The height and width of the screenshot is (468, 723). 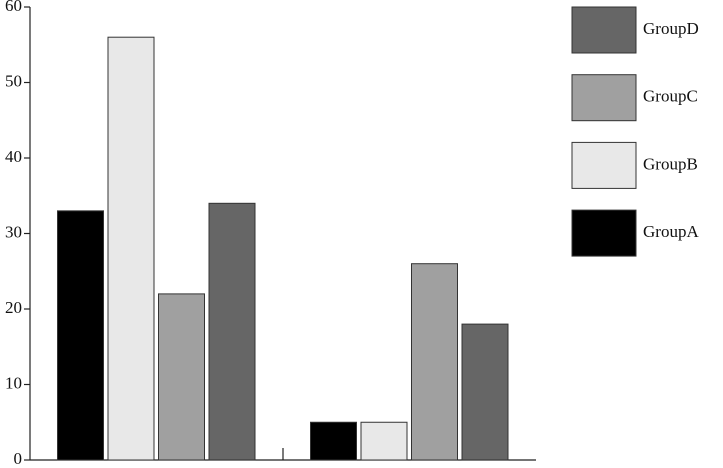 I want to click on y-tick-label: 20, so click(x=13, y=307).